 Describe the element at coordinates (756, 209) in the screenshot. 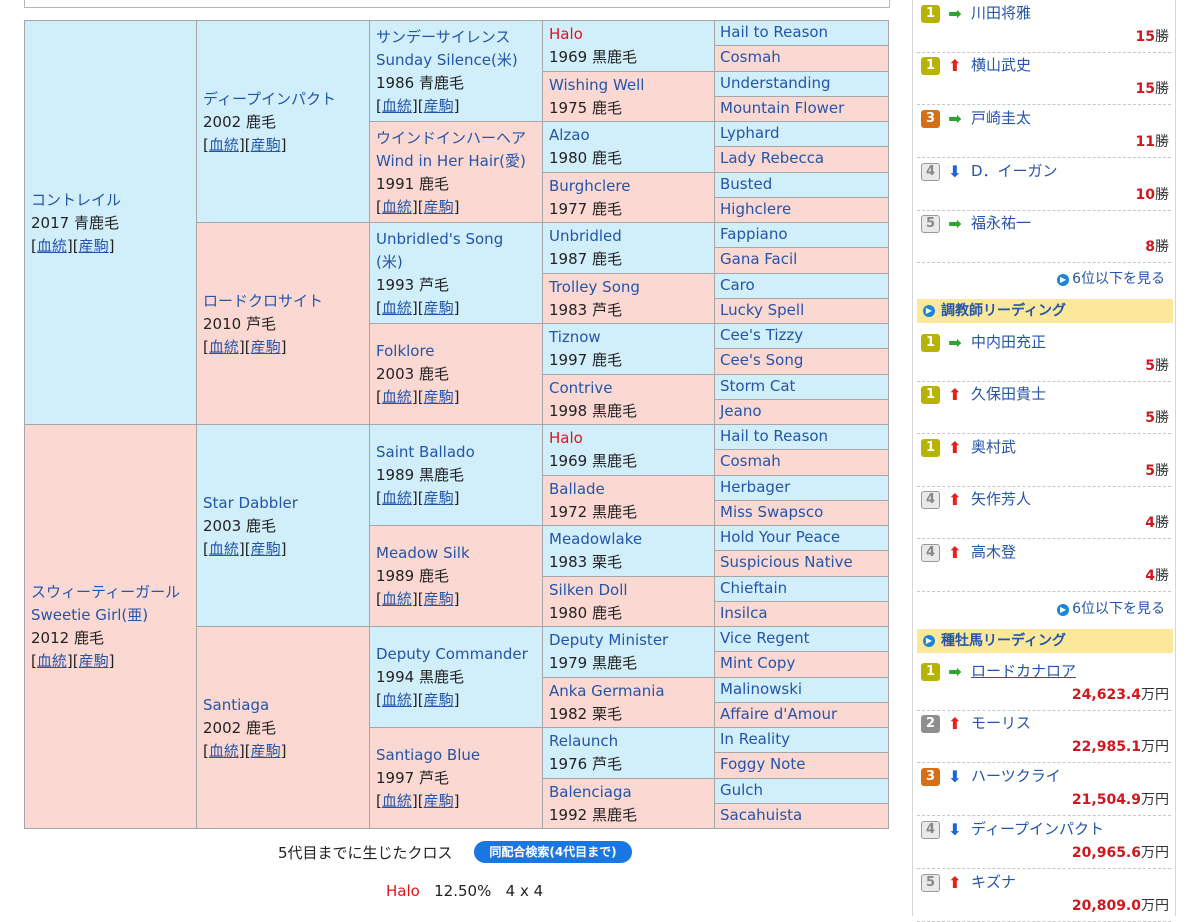

I see `horse-name-link: Highclere` at that location.